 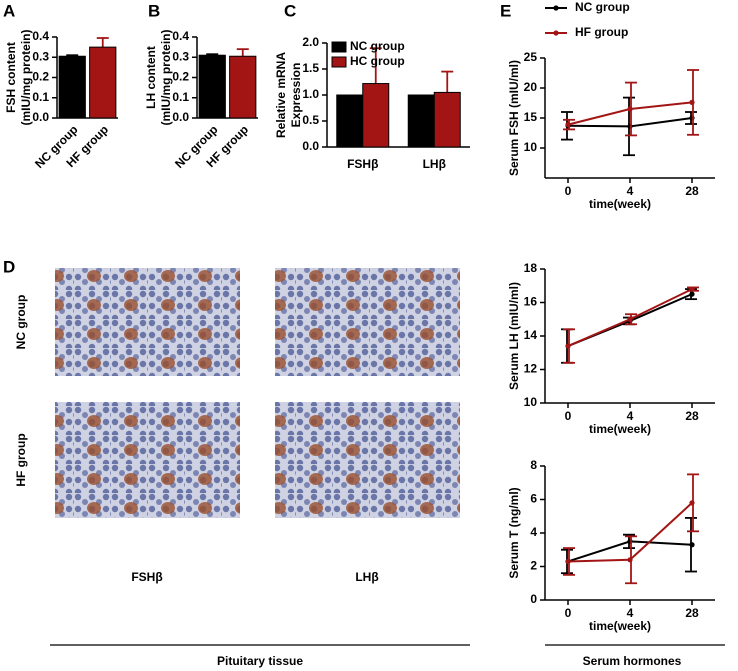 I want to click on y-tick-label: 1.5, so click(x=310, y=68).